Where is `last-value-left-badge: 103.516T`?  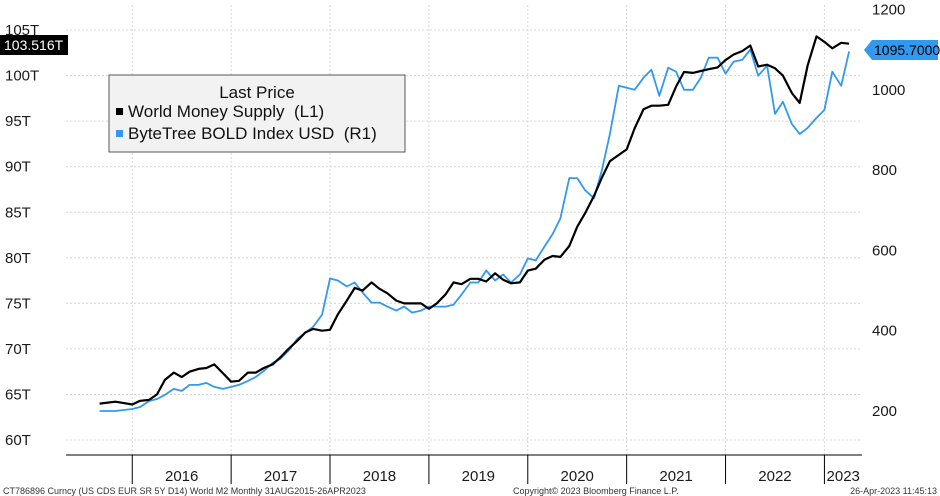 last-value-left-badge: 103.516T is located at coordinates (34, 45).